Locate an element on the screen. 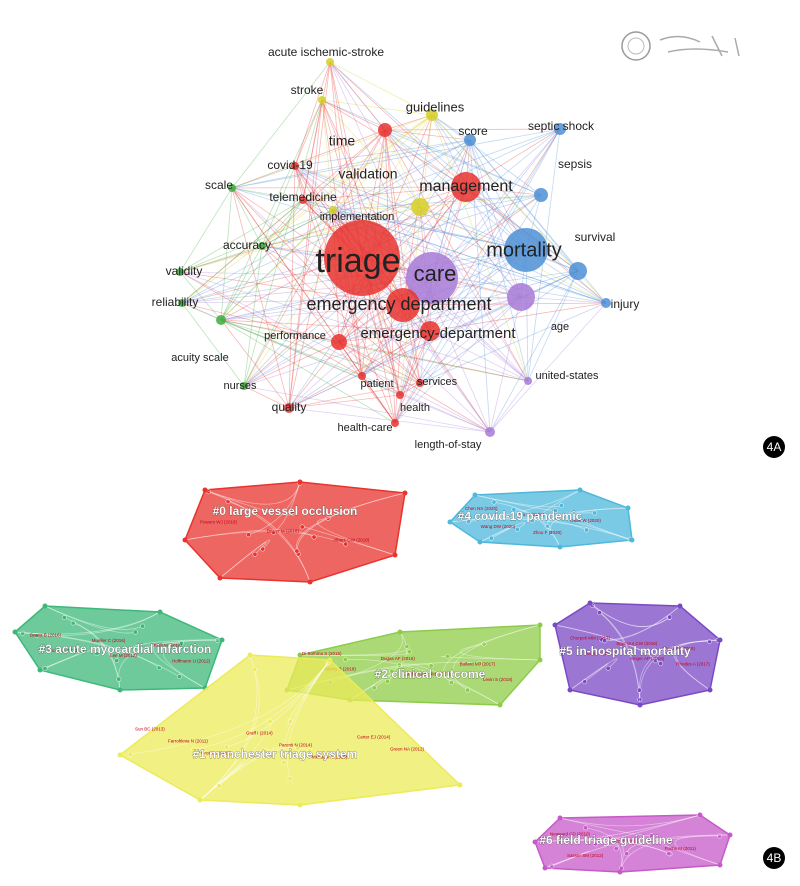  keyword-label: covid-19 is located at coordinates (290, 165).